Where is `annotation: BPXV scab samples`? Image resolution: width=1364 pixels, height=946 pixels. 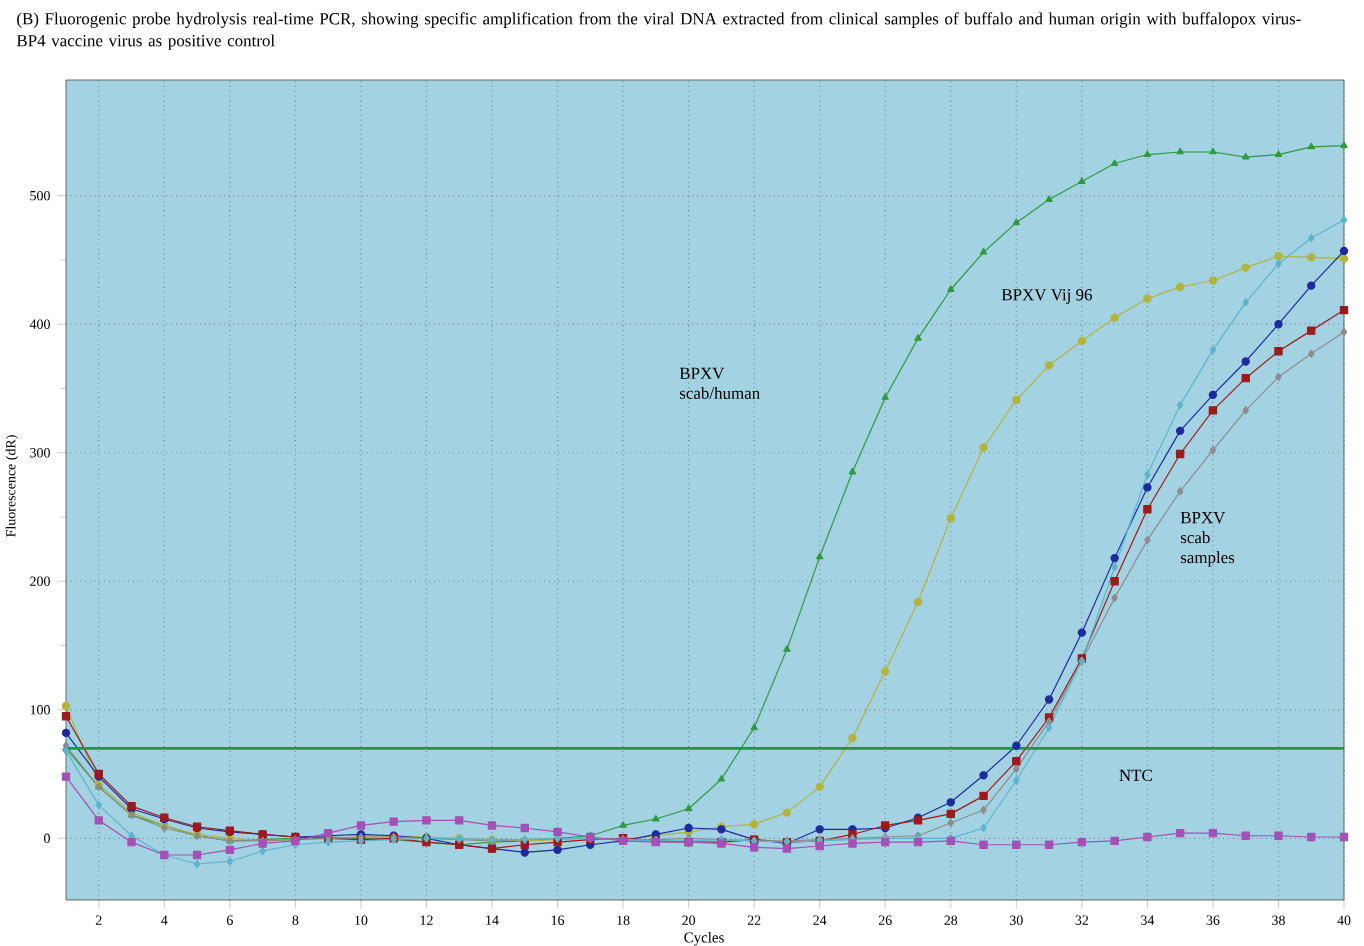 annotation: BPXV scab samples is located at coordinates (1207, 539).